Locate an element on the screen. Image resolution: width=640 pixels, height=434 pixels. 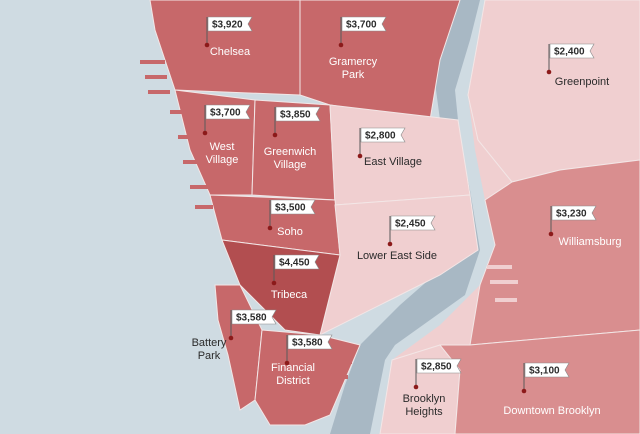
price-label: $2,400 is located at coordinates (569, 52).